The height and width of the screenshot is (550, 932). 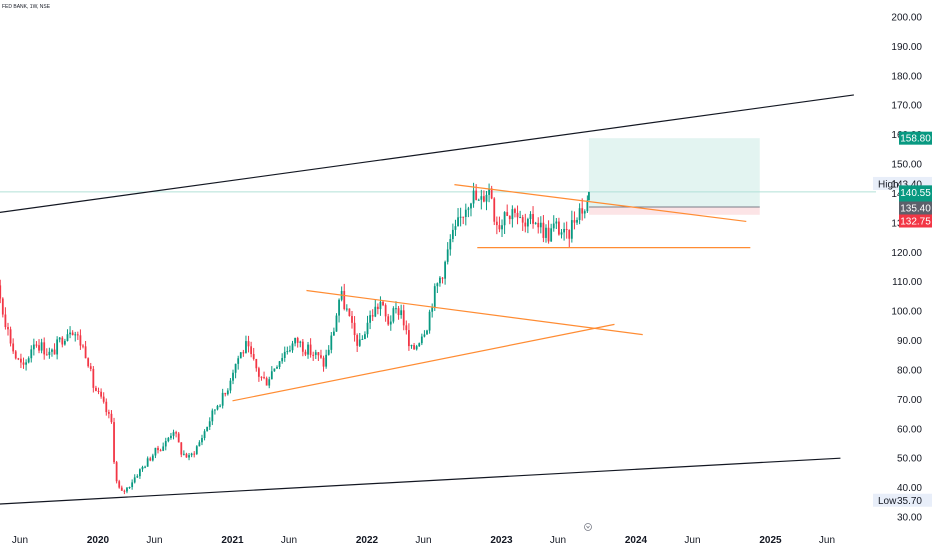 What do you see at coordinates (367, 540) in the screenshot?
I see `x-tick-label: 2022` at bounding box center [367, 540].